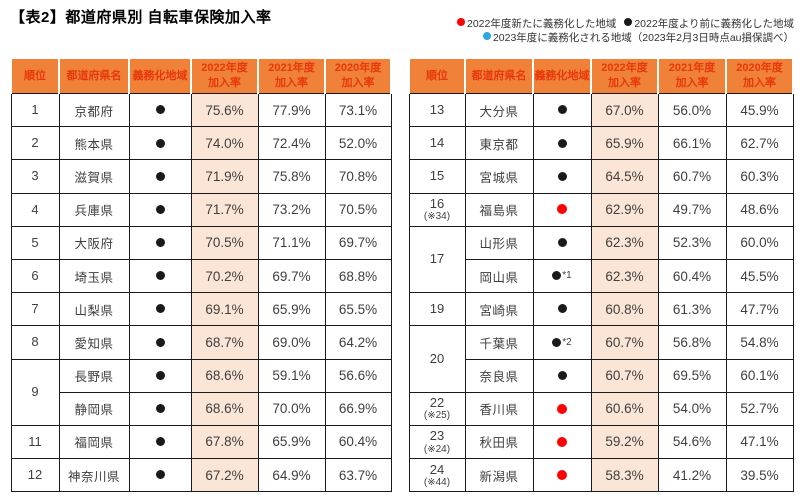 The image size is (800, 499). I want to click on rank-number: 1, so click(35, 109).